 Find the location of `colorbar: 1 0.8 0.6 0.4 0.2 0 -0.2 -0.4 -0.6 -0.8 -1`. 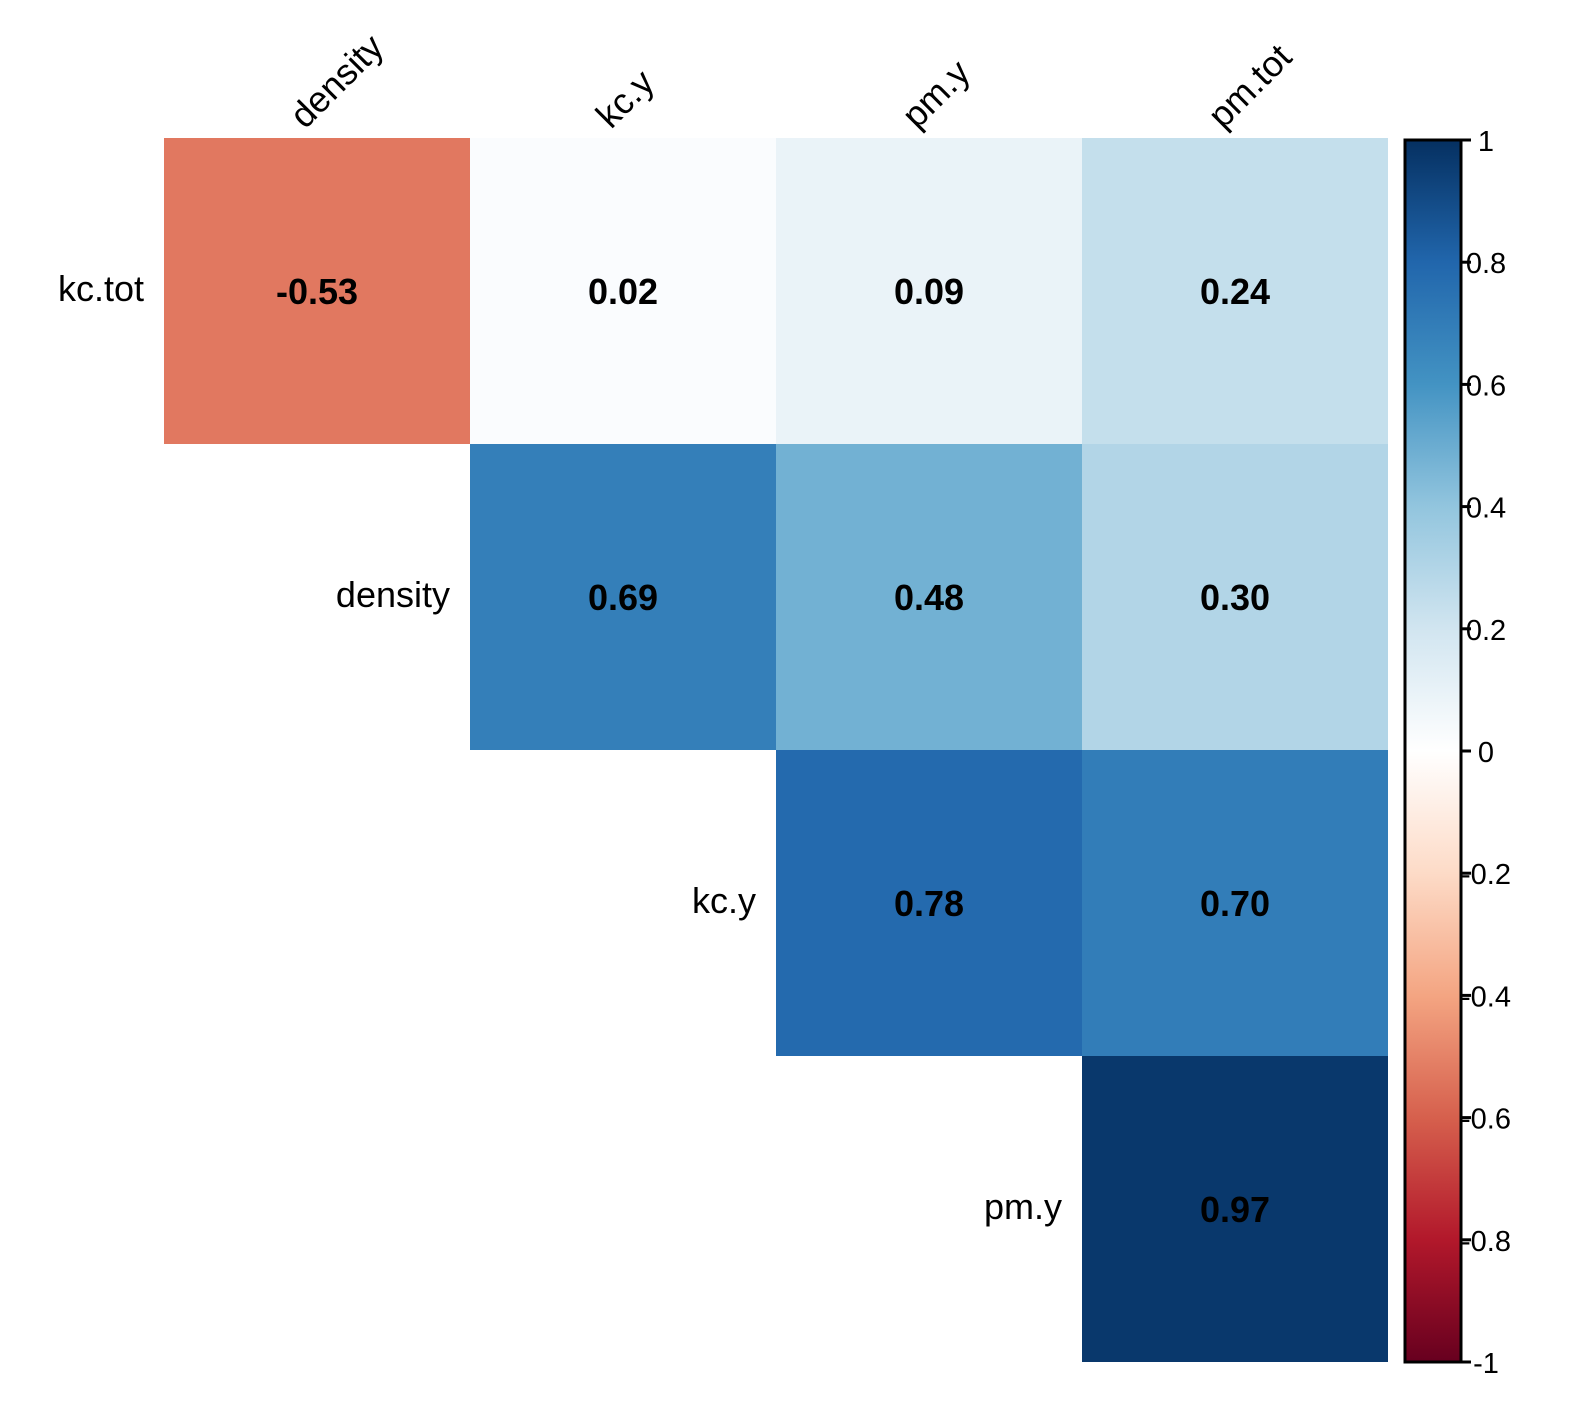

colorbar: 1 0.8 0.6 0.4 0.2 0 -0.2 -0.4 -0.6 -0.8 -1 is located at coordinates (1457, 753).